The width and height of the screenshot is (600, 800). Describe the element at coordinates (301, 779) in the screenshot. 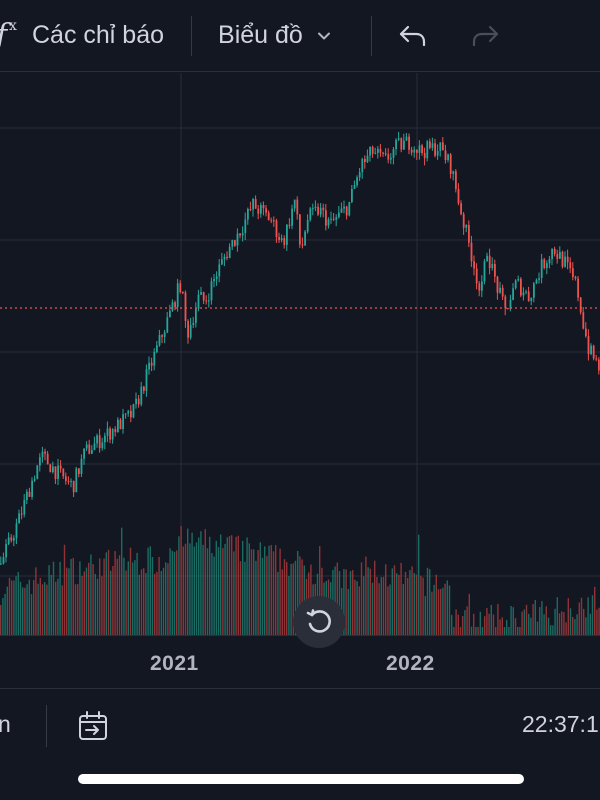

I see `home-indicator` at that location.